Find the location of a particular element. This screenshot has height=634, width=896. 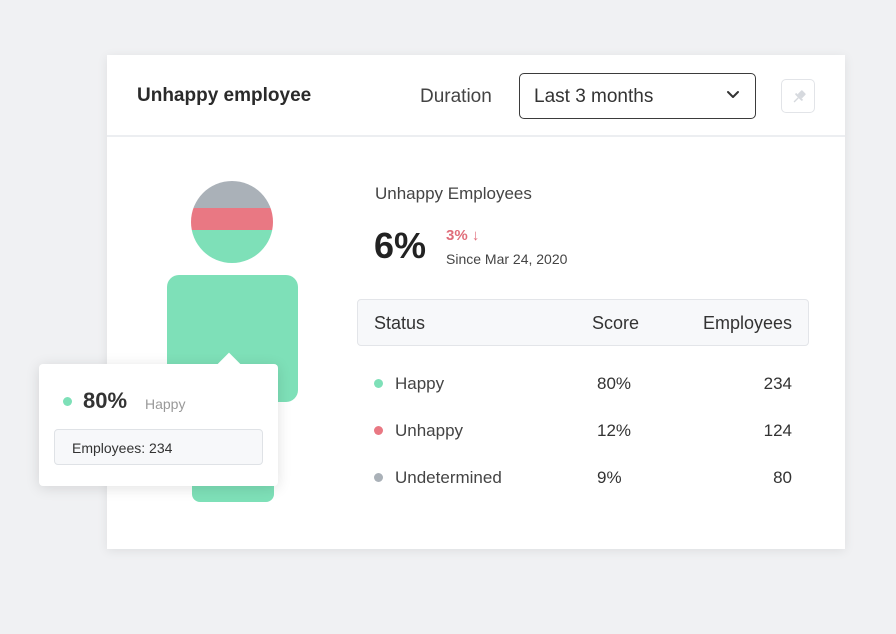

table-row: Happy 80% 234 is located at coordinates (583, 384).